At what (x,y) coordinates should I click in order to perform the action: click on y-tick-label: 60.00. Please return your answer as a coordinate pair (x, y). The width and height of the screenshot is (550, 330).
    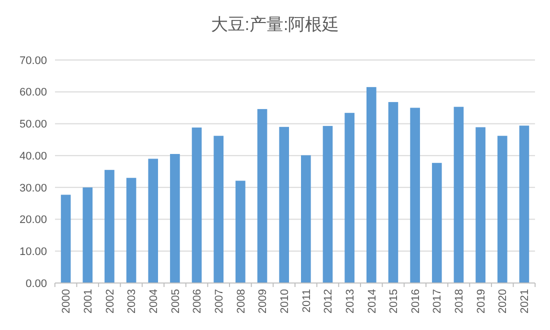
    Looking at the image, I should click on (33, 92).